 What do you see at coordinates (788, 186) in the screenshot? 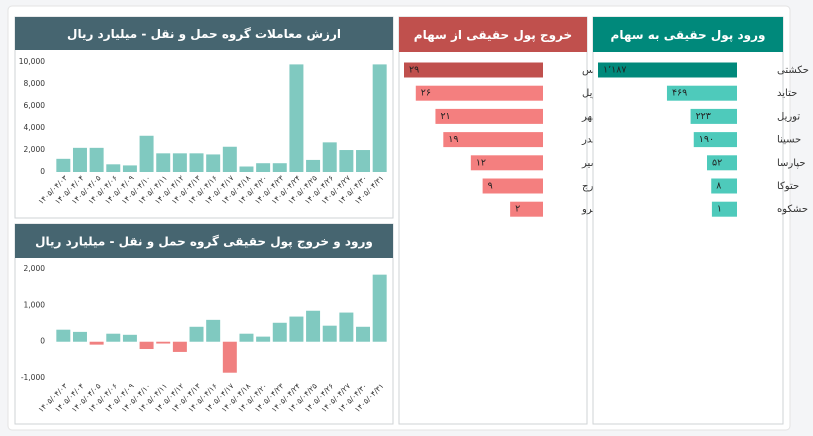
I see `category-label: حتوکا` at bounding box center [788, 186].